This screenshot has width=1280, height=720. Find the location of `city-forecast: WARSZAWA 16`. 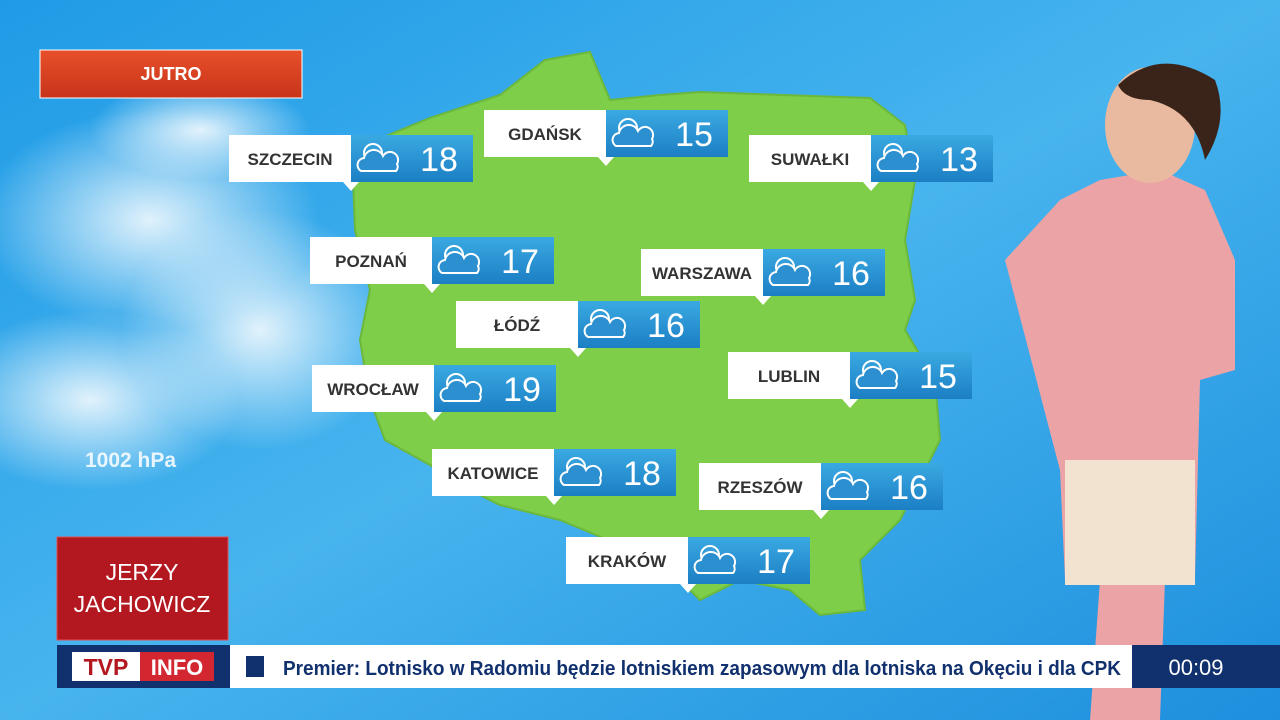

city-forecast: WARSZAWA 16 is located at coordinates (763, 277).